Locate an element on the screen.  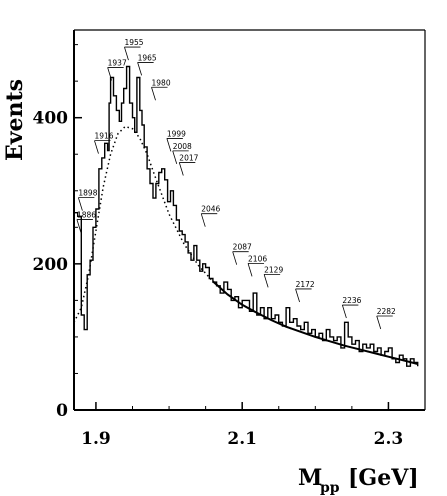
x-tick-label: 1.9 is located at coordinates (96, 439).